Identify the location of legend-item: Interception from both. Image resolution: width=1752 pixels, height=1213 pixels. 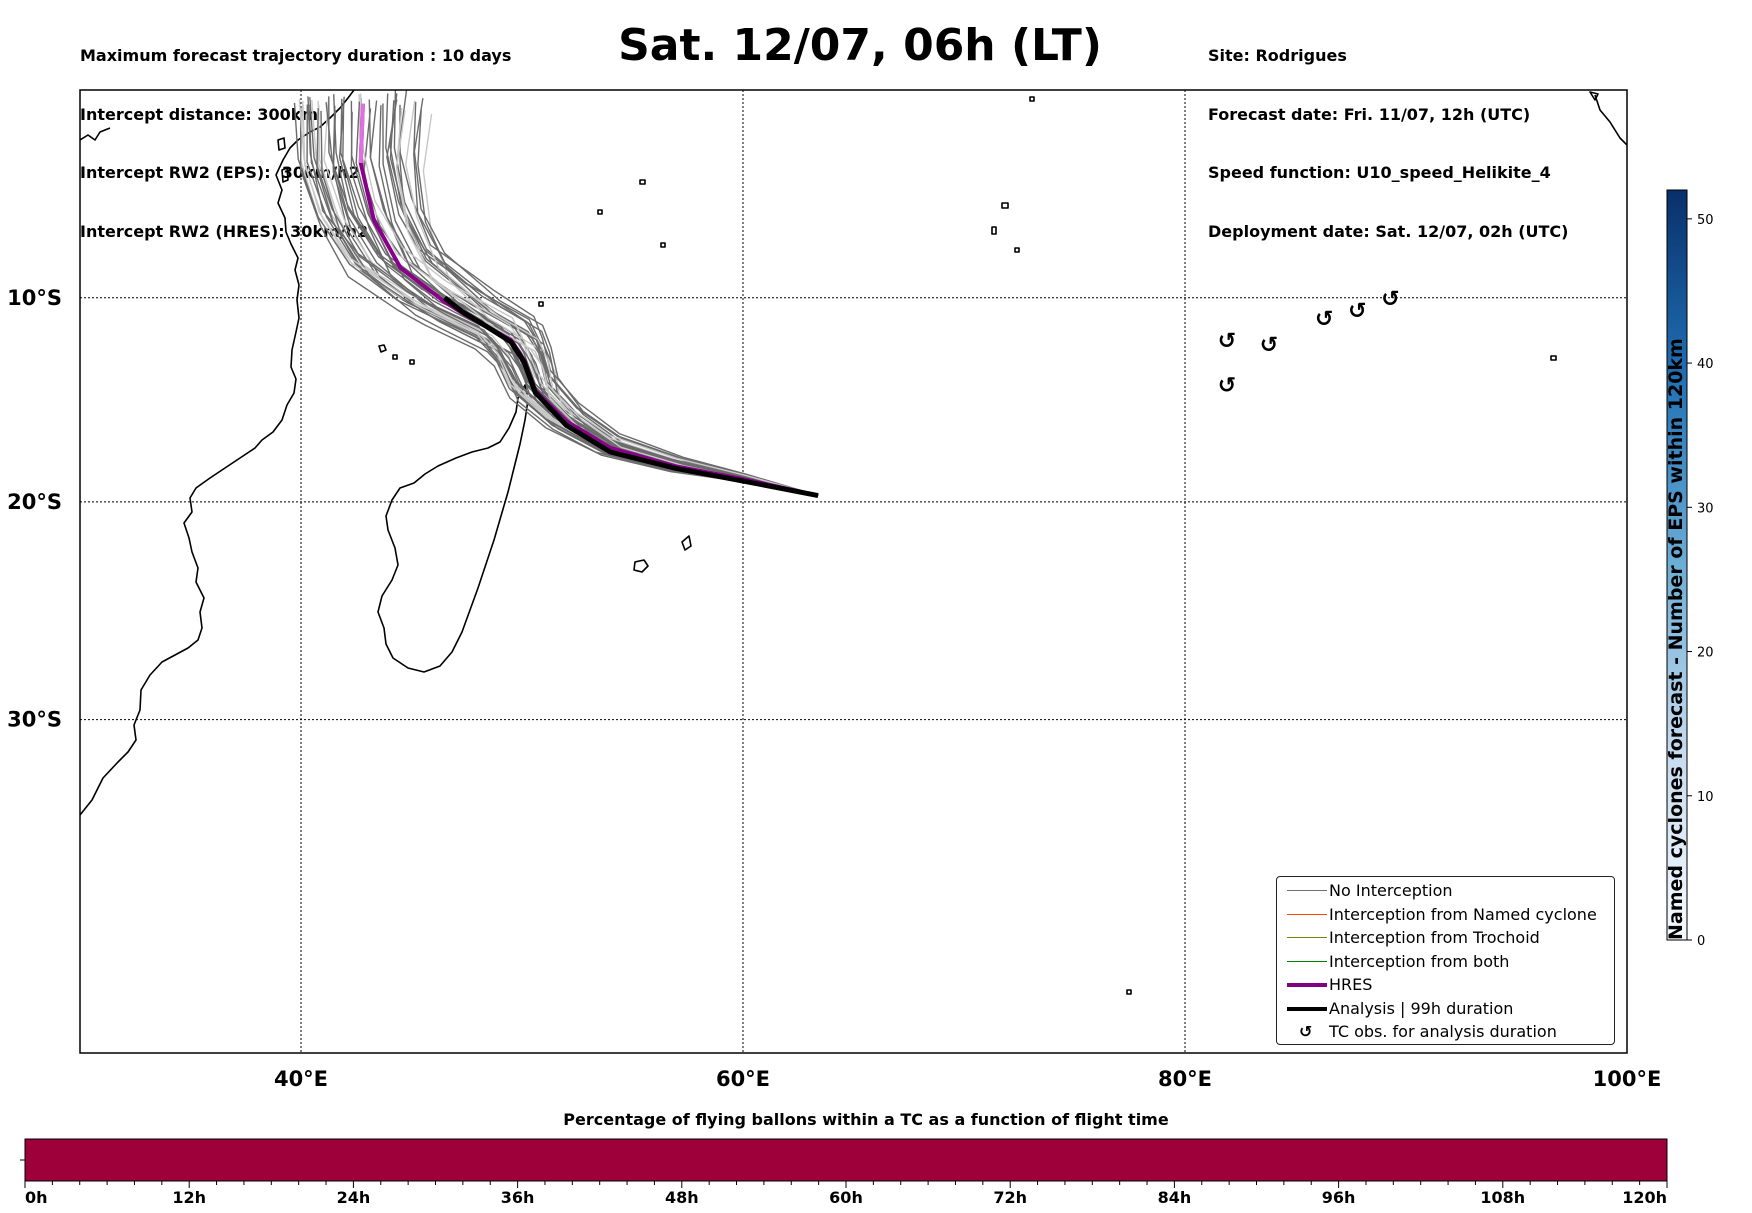
(1445, 962).